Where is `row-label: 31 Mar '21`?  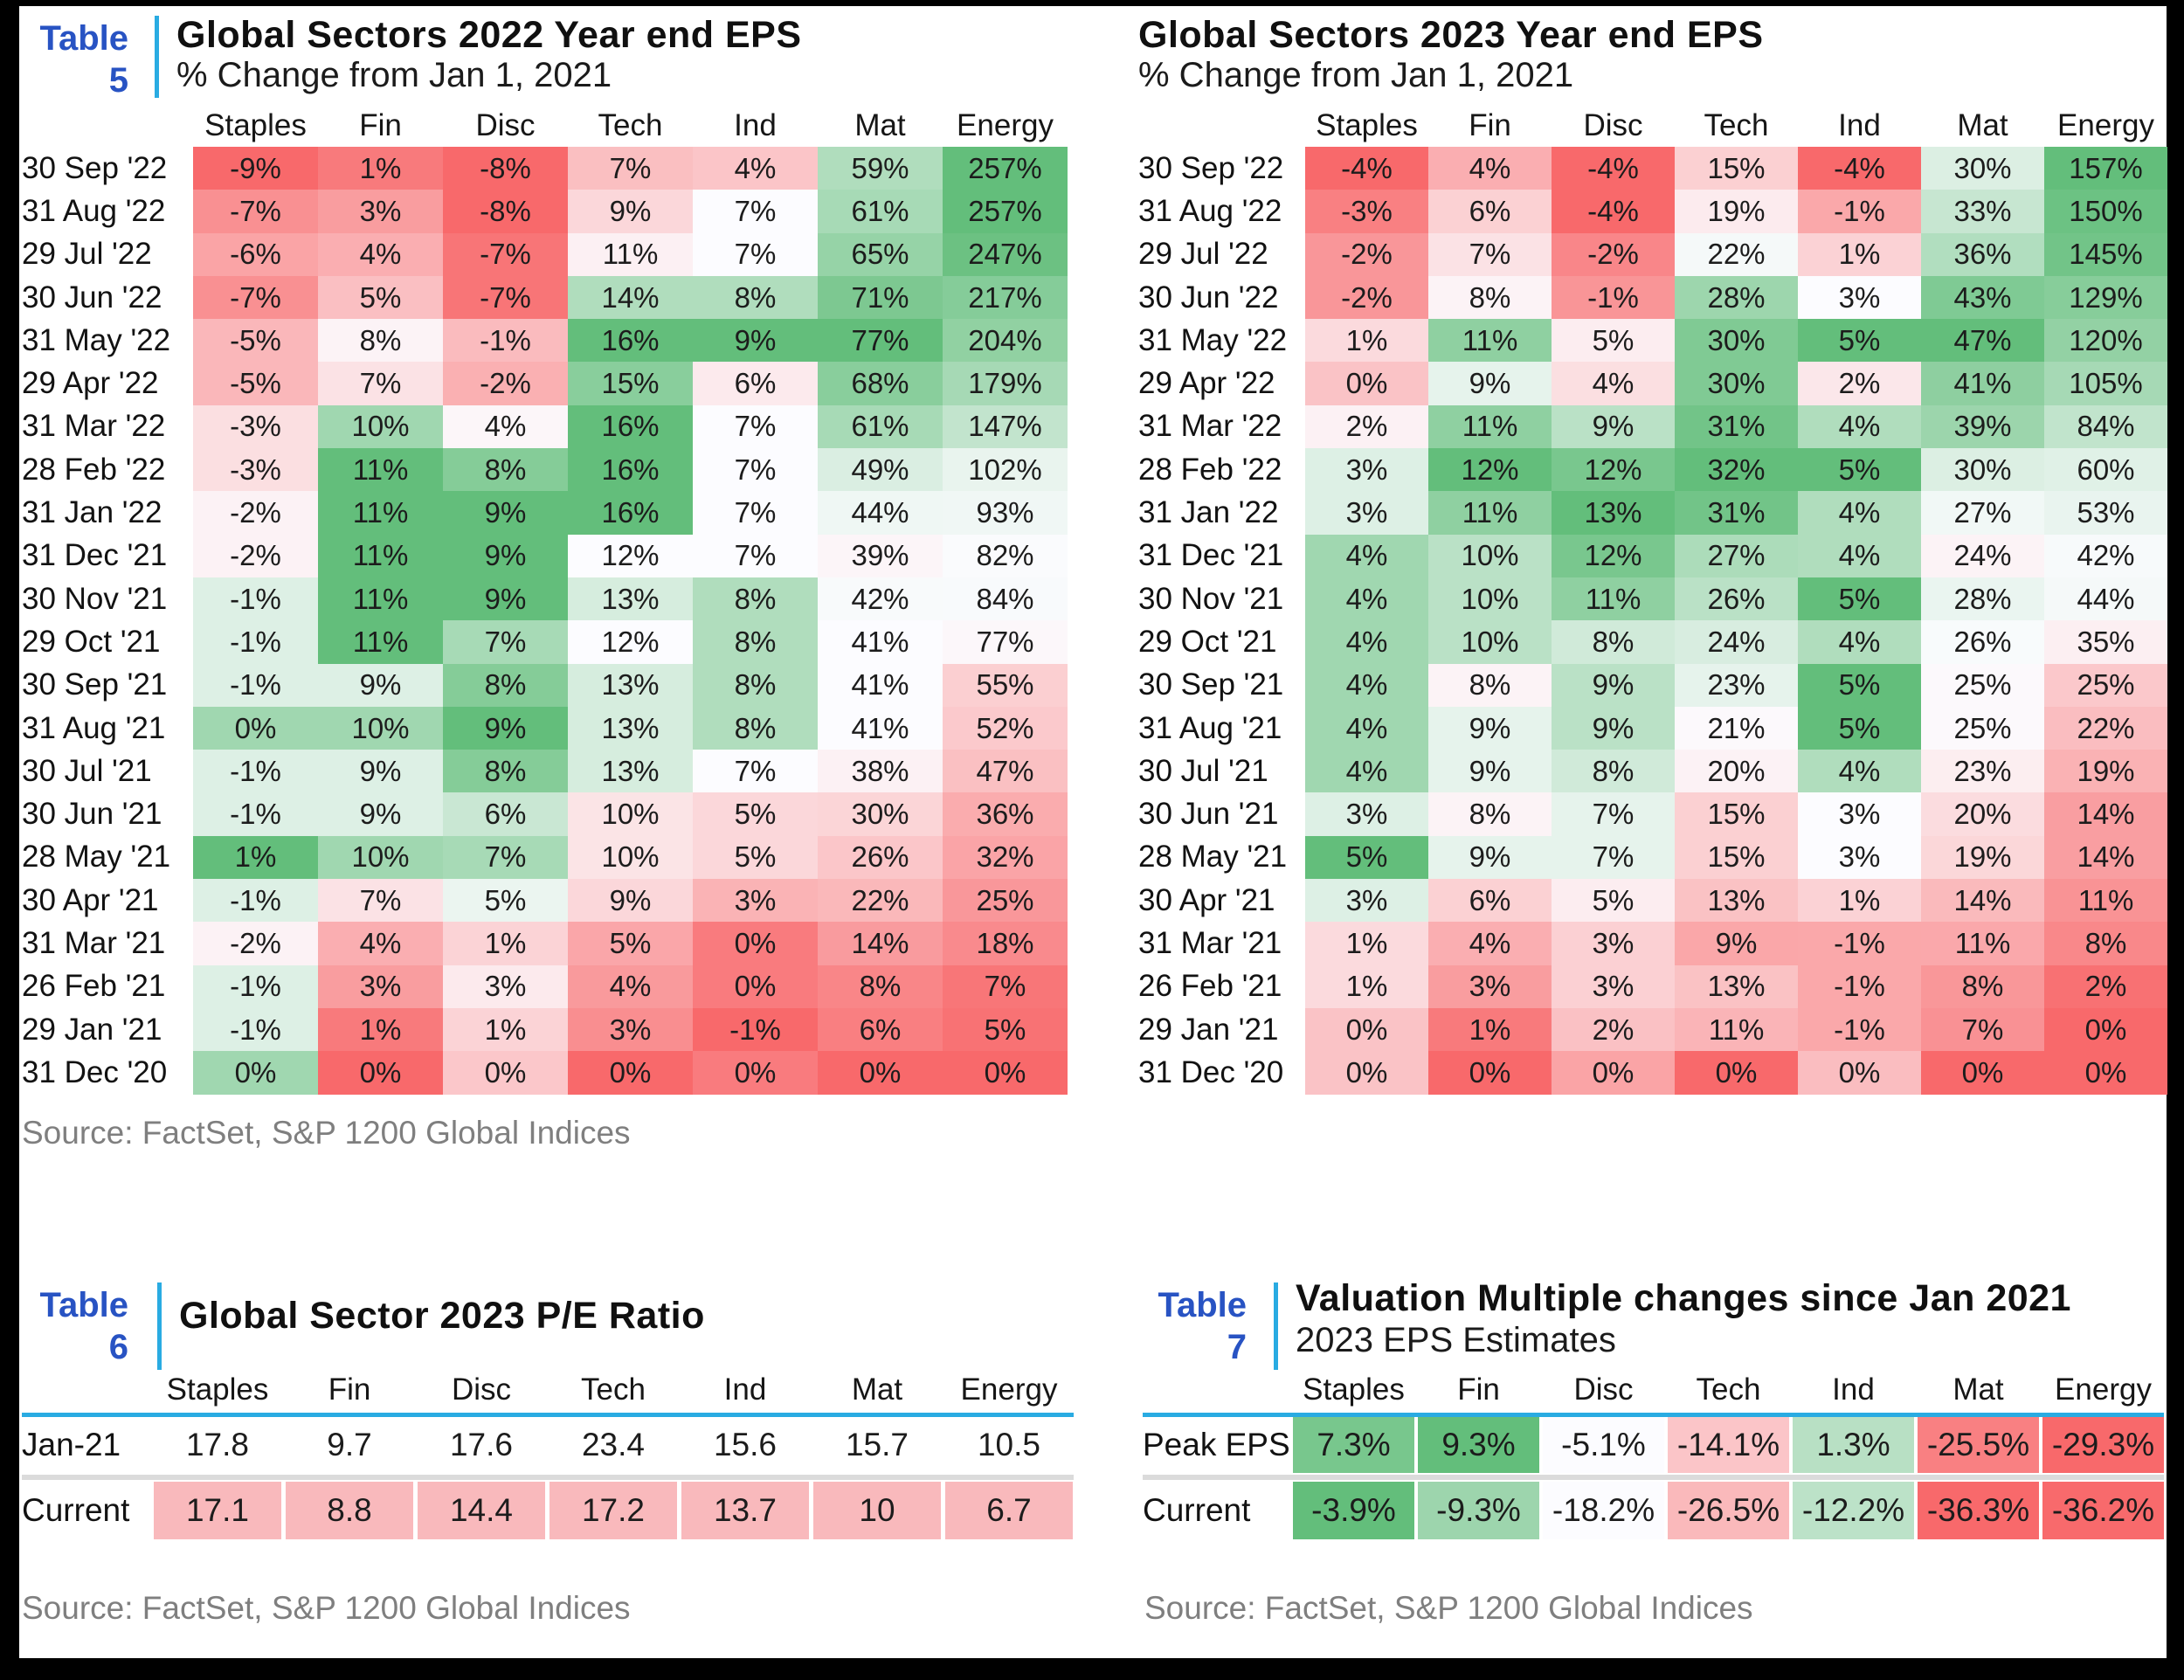 row-label: 31 Mar '21 is located at coordinates (94, 943).